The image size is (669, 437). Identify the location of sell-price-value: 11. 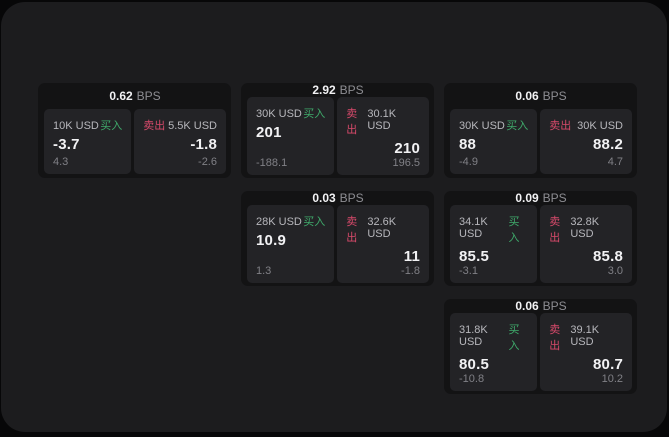
(411, 256).